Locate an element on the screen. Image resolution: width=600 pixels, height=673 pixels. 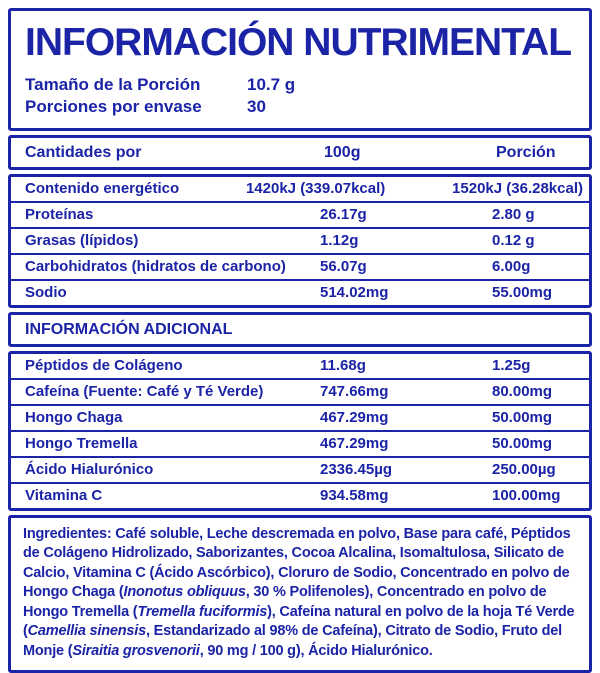
portion-value: 250.00µg is located at coordinates (524, 469).